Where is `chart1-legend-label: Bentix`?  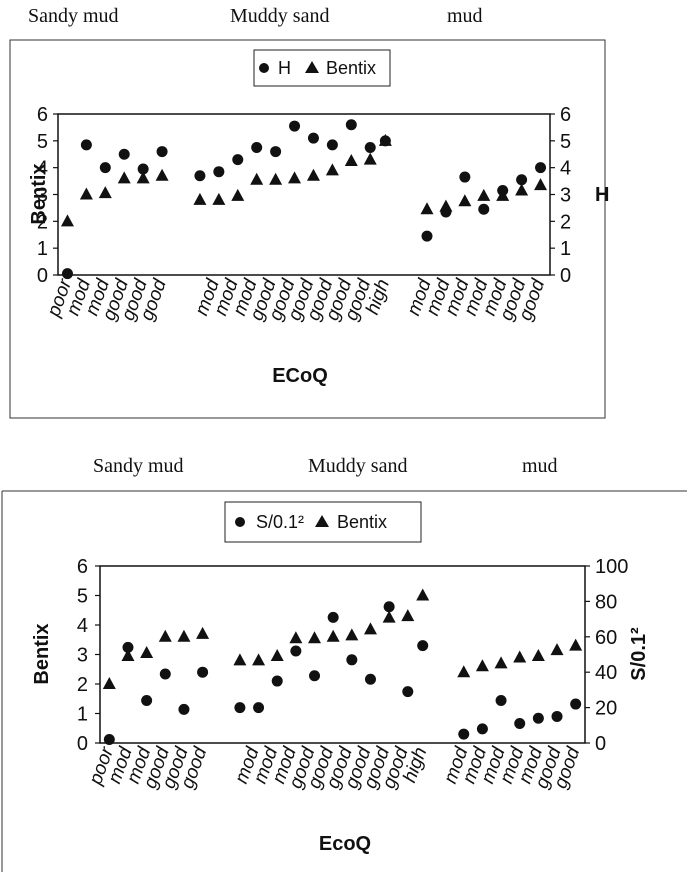 chart1-legend-label: Bentix is located at coordinates (351, 68).